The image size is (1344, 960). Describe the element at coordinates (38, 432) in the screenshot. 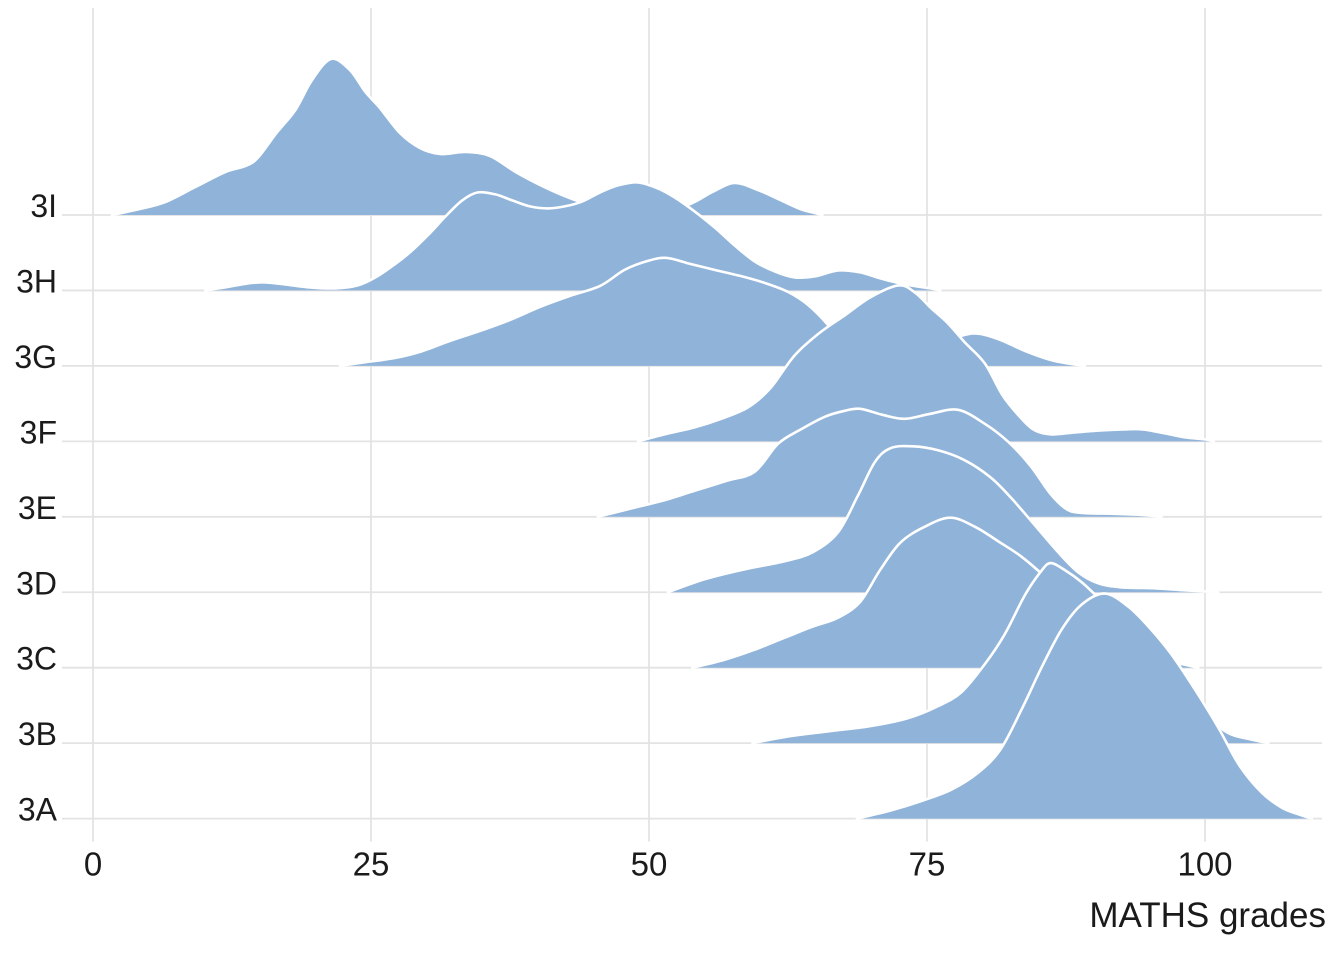

I see `y-axis-label-3F: 3F` at that location.